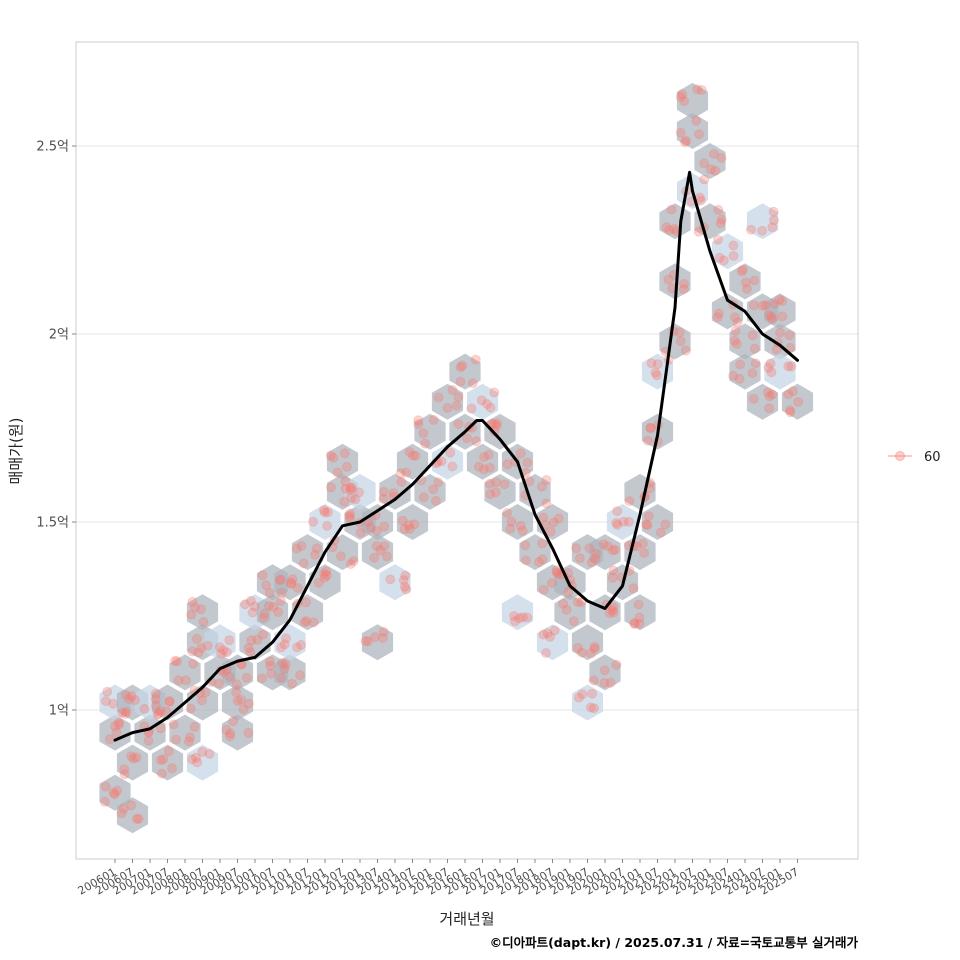 The height and width of the screenshot is (960, 960). Describe the element at coordinates (16, 451) in the screenshot. I see `y-axis-title: 매매가(원)` at that location.